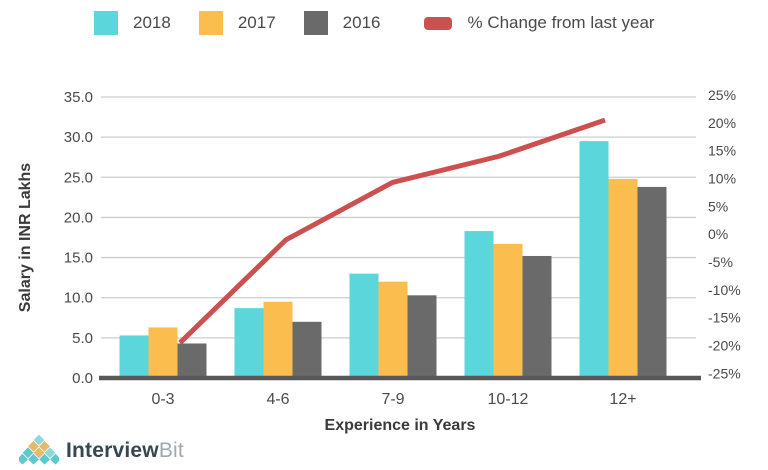 Image resolution: width=768 pixels, height=470 pixels. I want to click on bar-2018-12+, so click(594, 259).